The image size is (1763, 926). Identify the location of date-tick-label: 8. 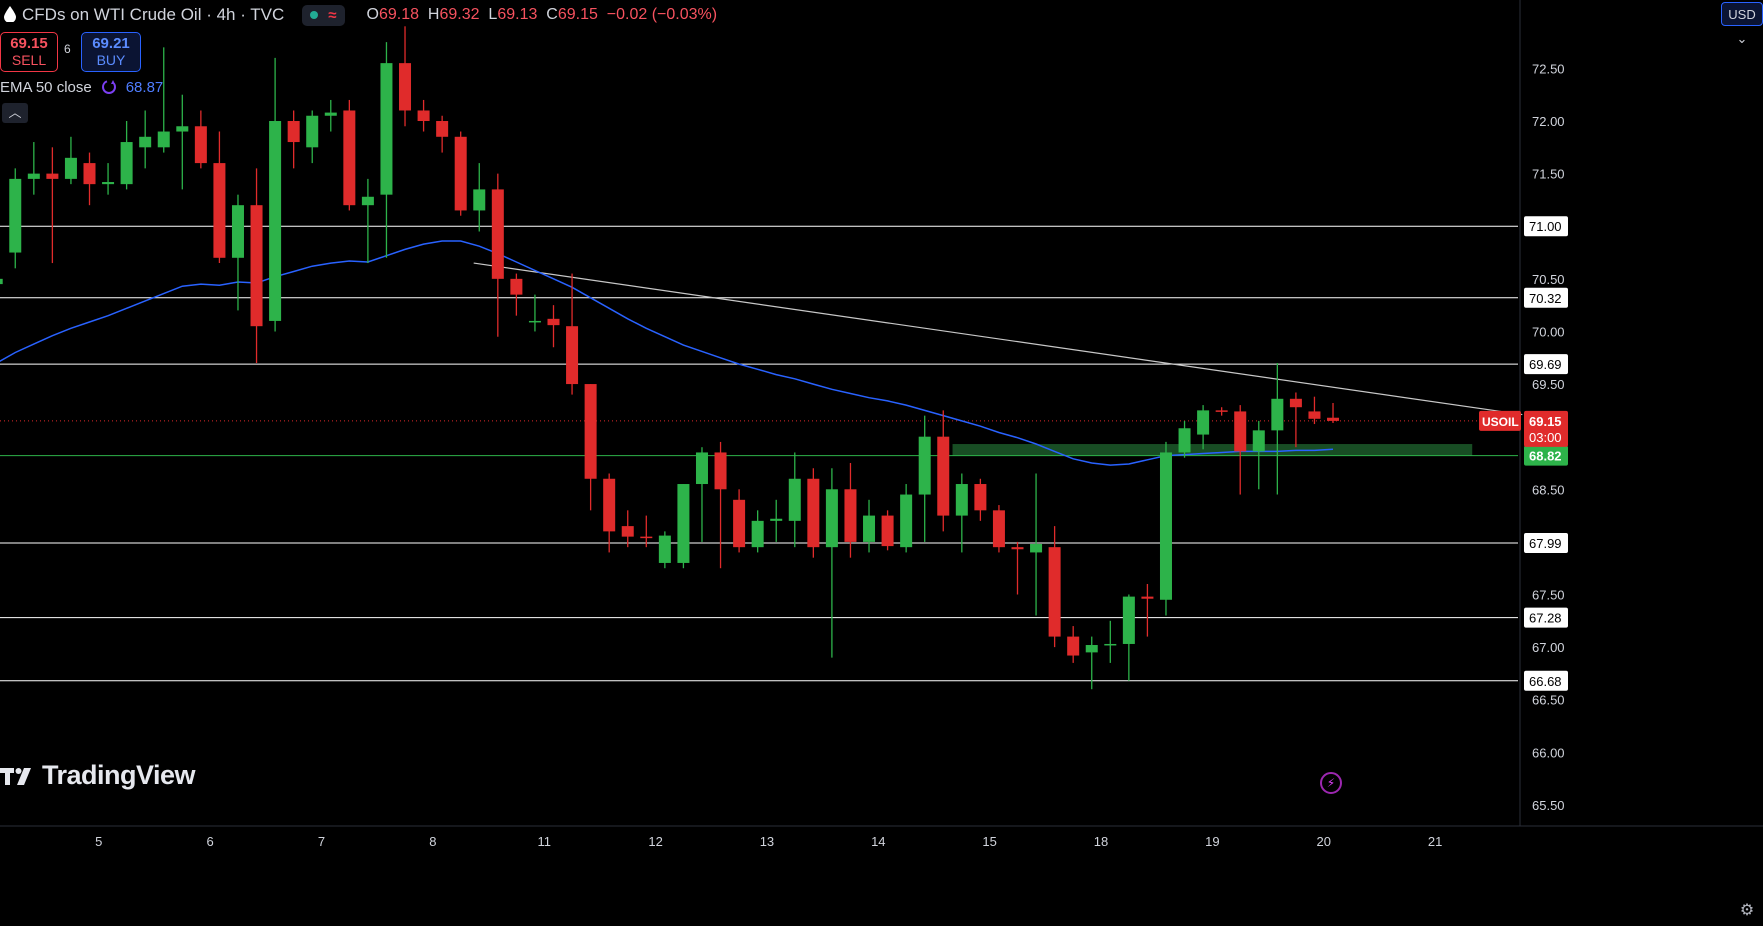
(432, 841).